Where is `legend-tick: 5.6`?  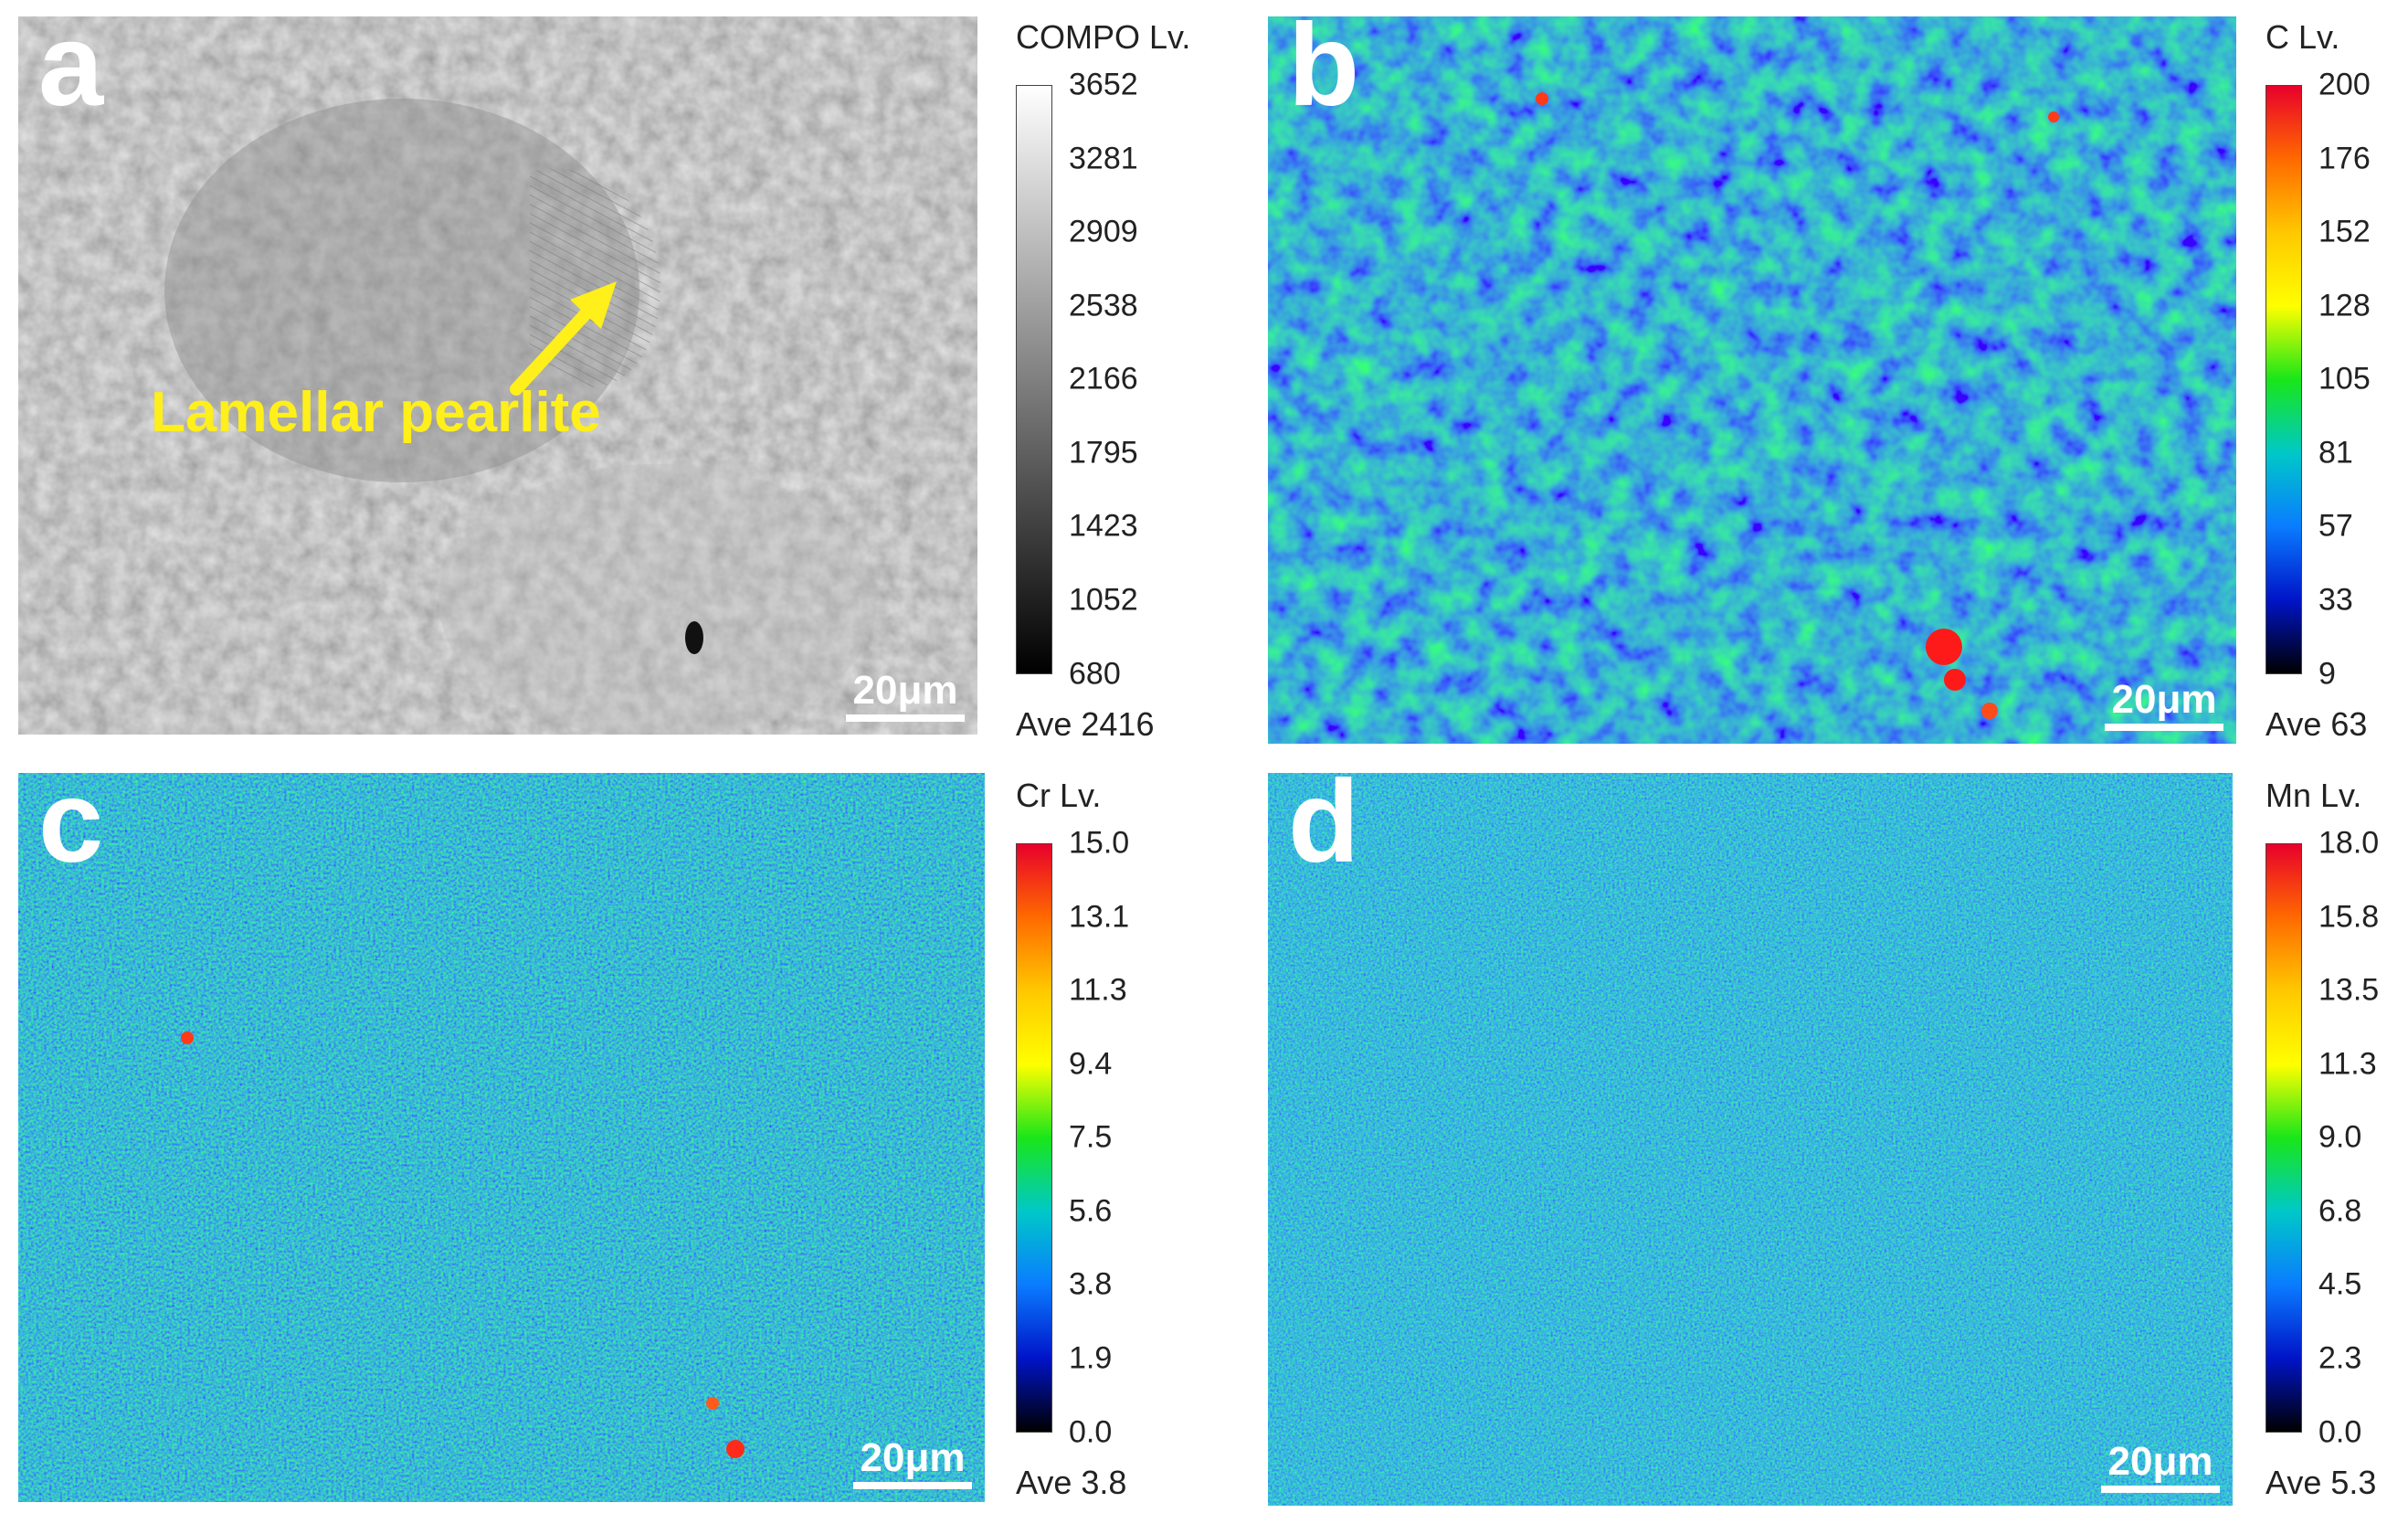 legend-tick: 5.6 is located at coordinates (1091, 1211).